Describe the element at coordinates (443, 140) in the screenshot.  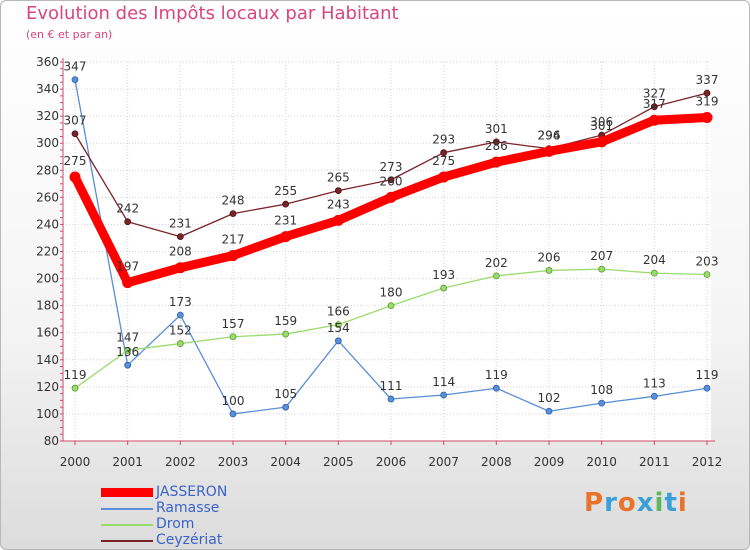
I see `data-label-ceyzeriat: 293` at that location.